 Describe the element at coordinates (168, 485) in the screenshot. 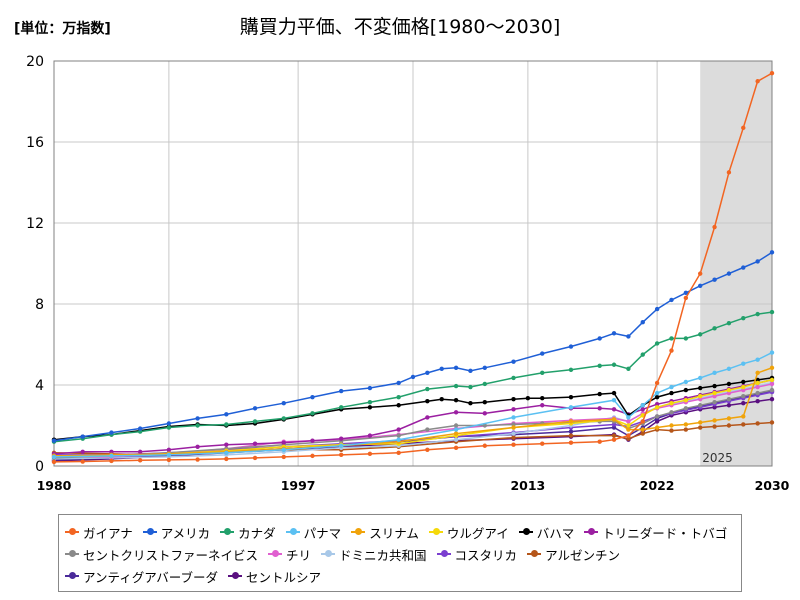

I see `x-tick-label: 1988` at that location.